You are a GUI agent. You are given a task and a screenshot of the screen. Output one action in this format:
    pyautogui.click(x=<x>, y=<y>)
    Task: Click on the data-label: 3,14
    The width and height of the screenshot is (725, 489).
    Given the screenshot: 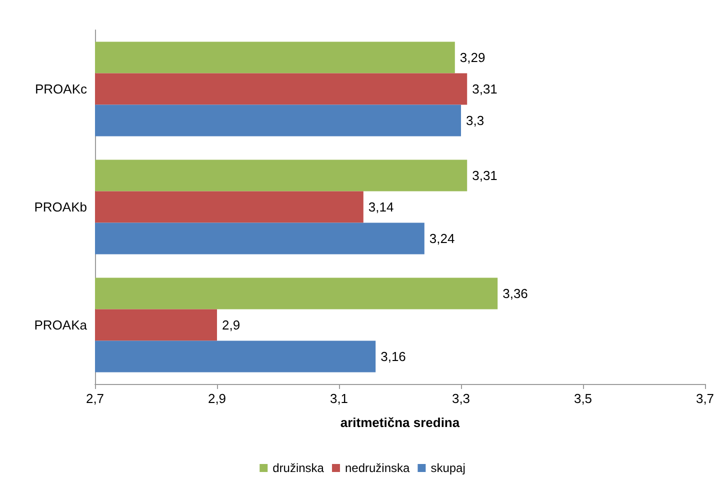 What is the action you would take?
    pyautogui.click(x=381, y=207)
    